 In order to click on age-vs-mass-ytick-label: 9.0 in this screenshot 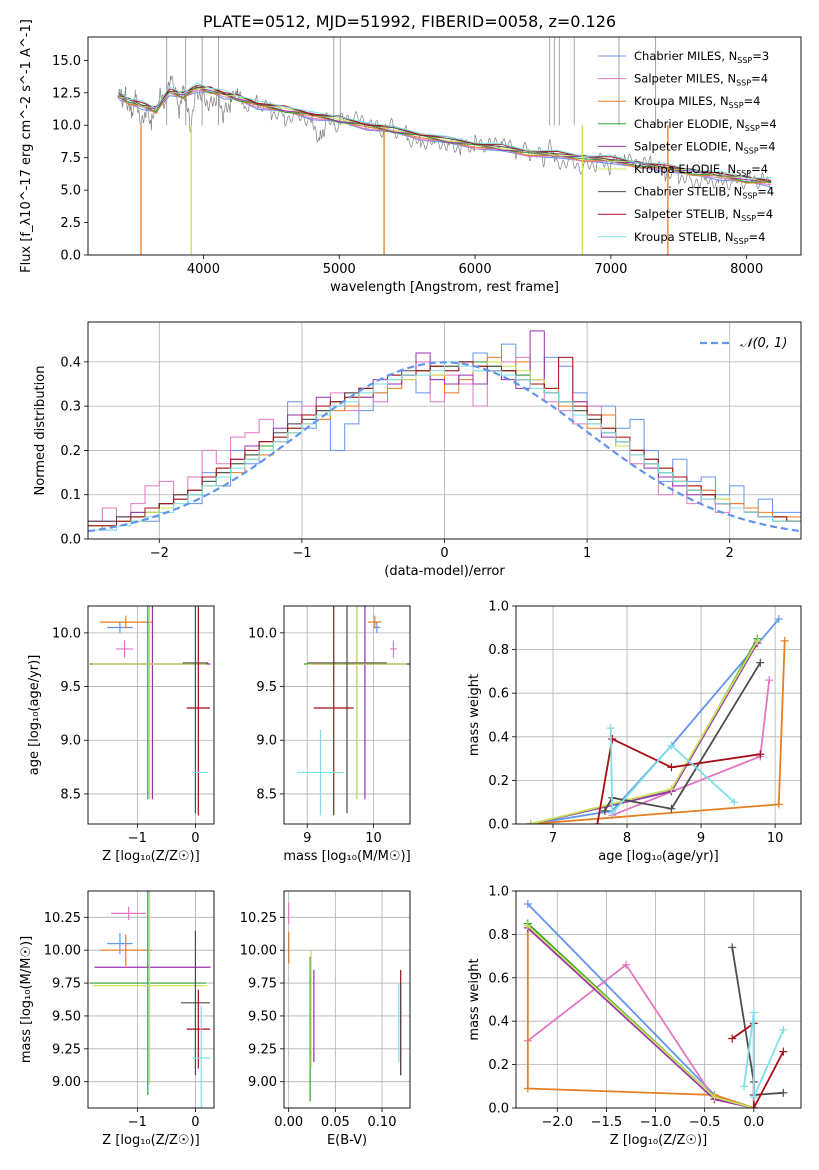, I will do `click(266, 741)`.